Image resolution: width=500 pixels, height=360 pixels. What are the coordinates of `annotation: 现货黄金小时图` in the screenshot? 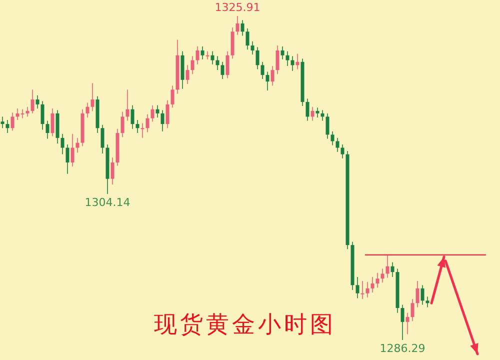 It's located at (245, 325).